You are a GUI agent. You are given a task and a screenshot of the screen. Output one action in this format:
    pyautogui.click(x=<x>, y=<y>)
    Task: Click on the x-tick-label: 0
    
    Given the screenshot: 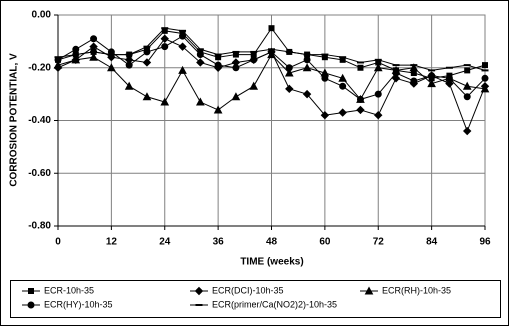 What is the action you would take?
    pyautogui.click(x=58, y=242)
    